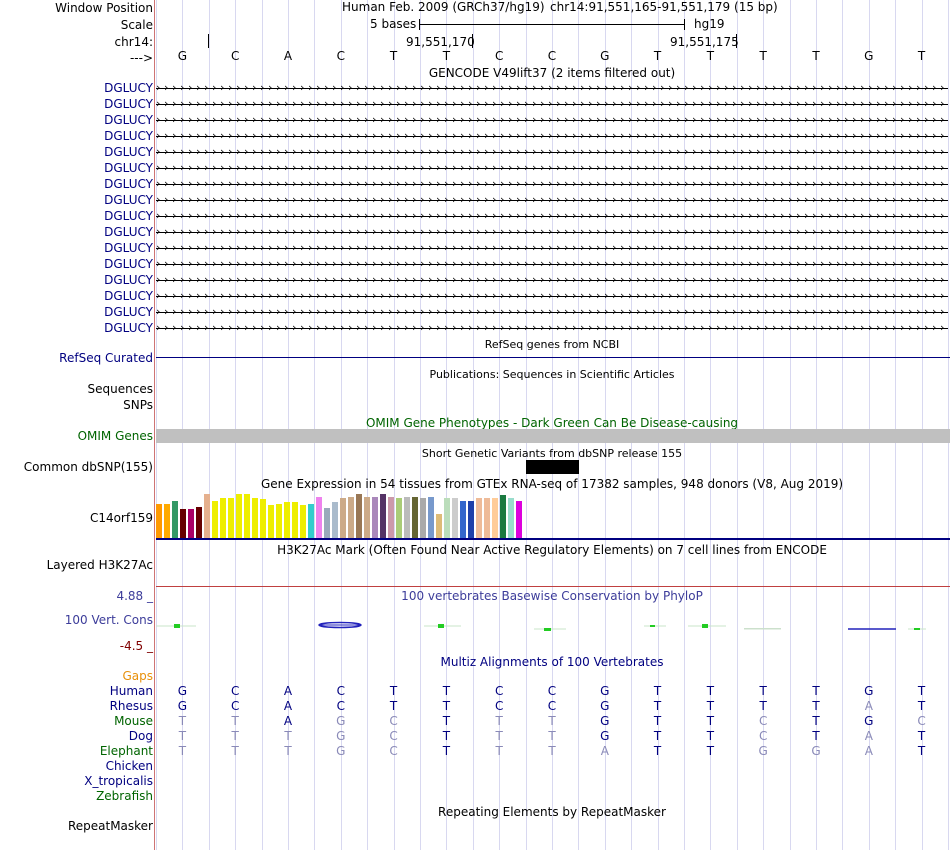  I want to click on phylop-signal, so click(553, 626).